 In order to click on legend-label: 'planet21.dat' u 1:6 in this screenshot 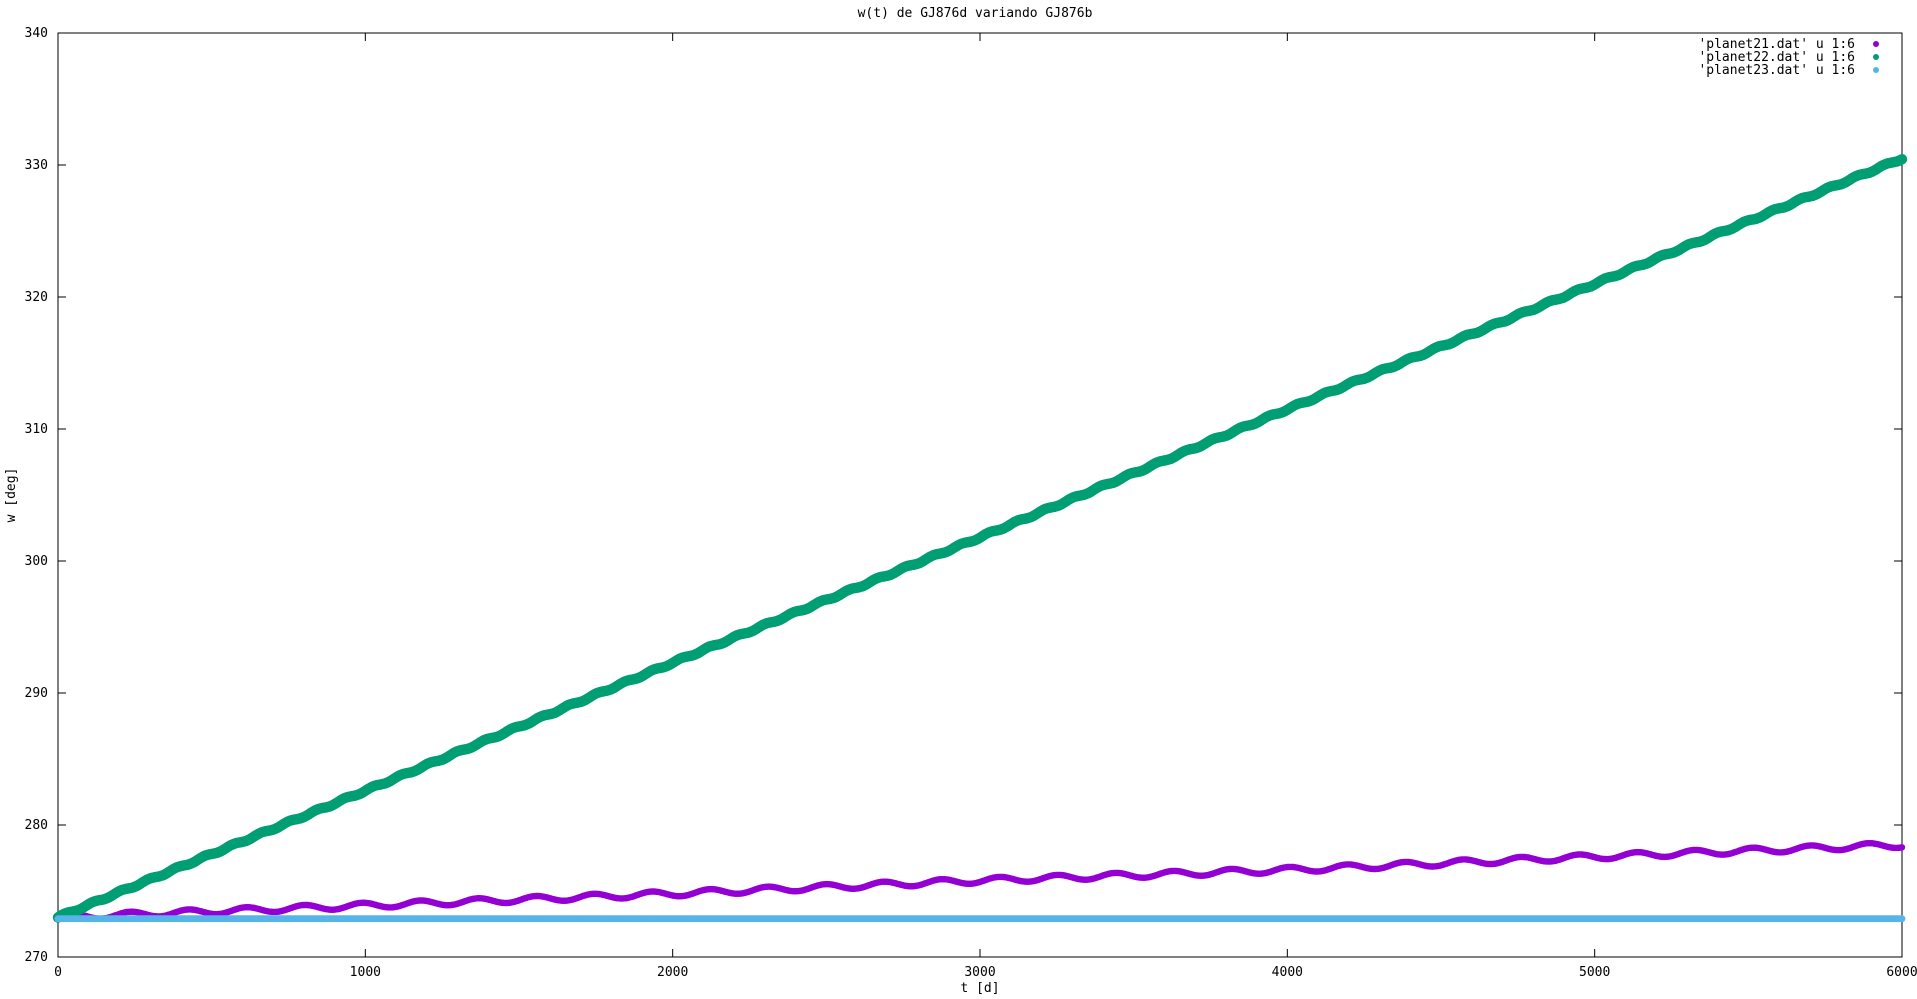, I will do `click(1776, 44)`.